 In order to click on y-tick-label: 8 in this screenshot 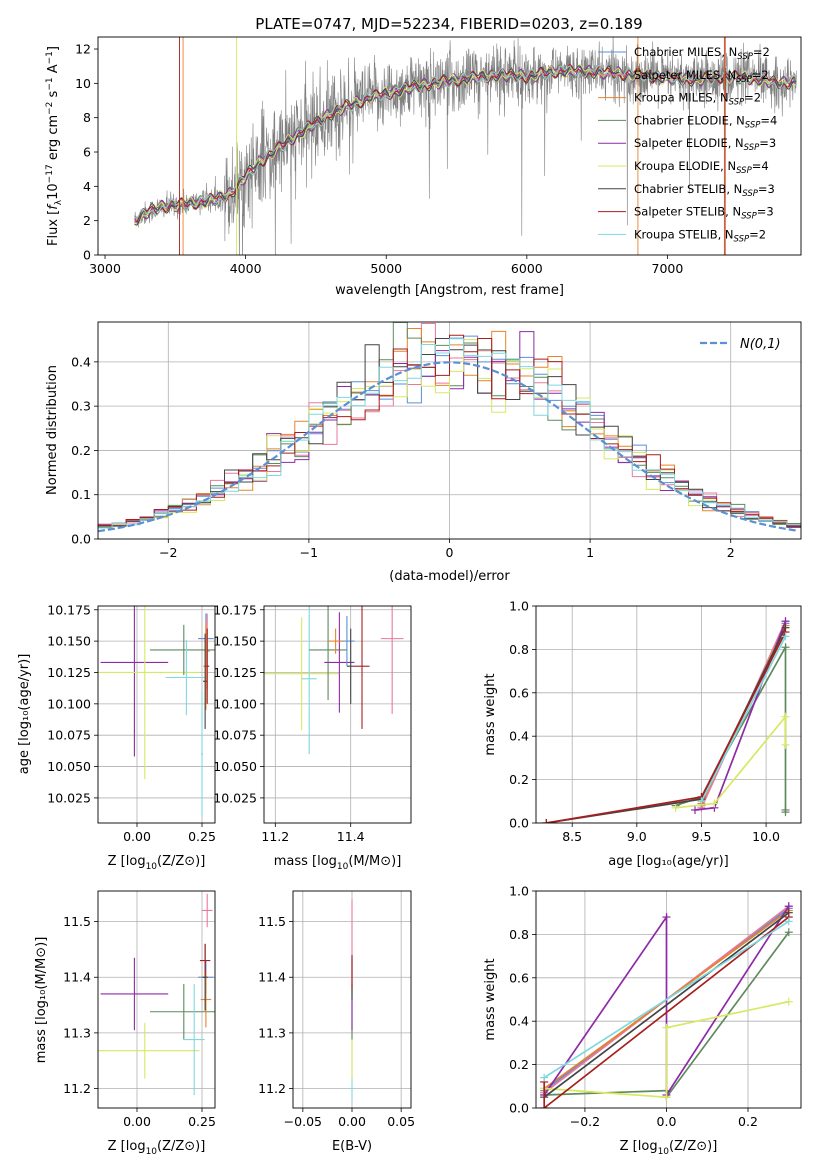, I will do `click(87, 117)`.